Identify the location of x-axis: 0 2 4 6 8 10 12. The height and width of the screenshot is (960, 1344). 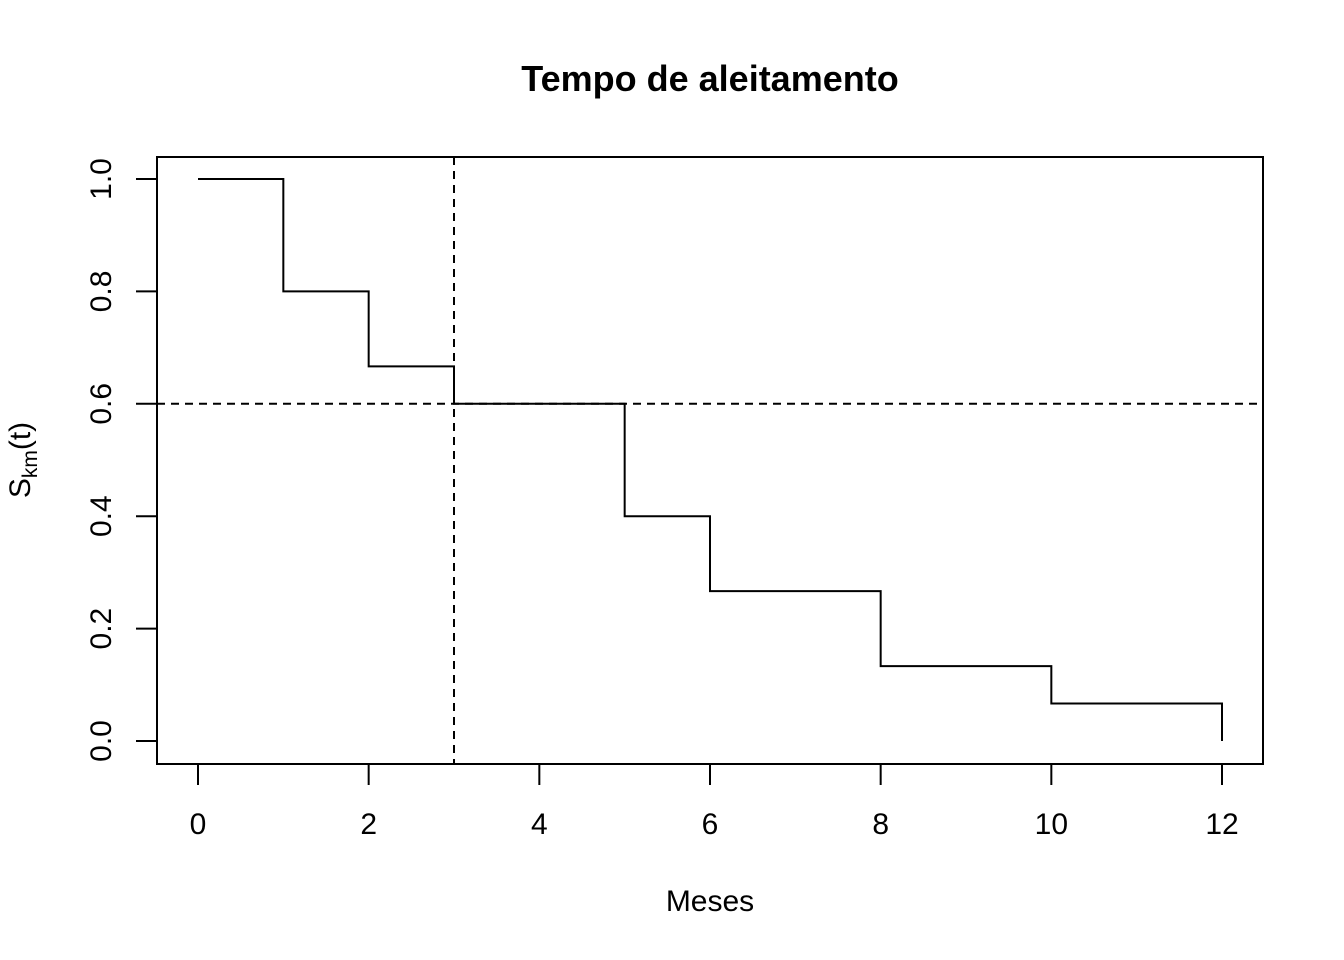
(714, 802).